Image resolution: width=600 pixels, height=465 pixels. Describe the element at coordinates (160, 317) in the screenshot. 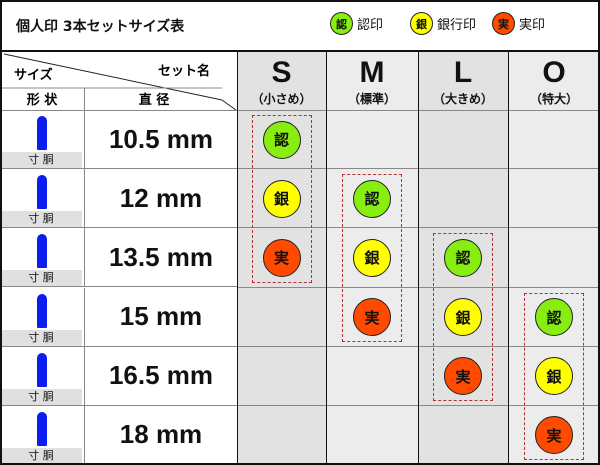

I see `diameter-cell: 15 mm` at that location.